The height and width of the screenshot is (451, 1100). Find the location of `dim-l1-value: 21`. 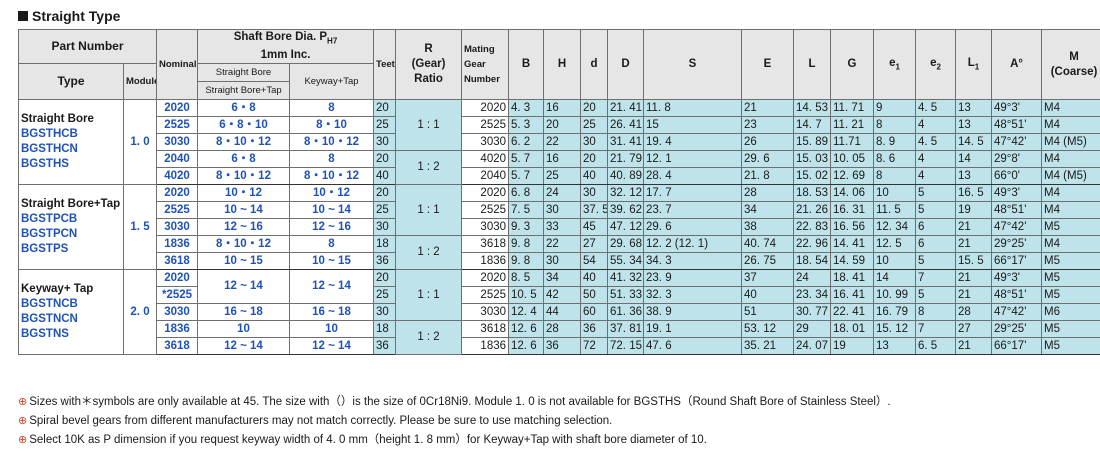

dim-l1-value: 21 is located at coordinates (974, 346).